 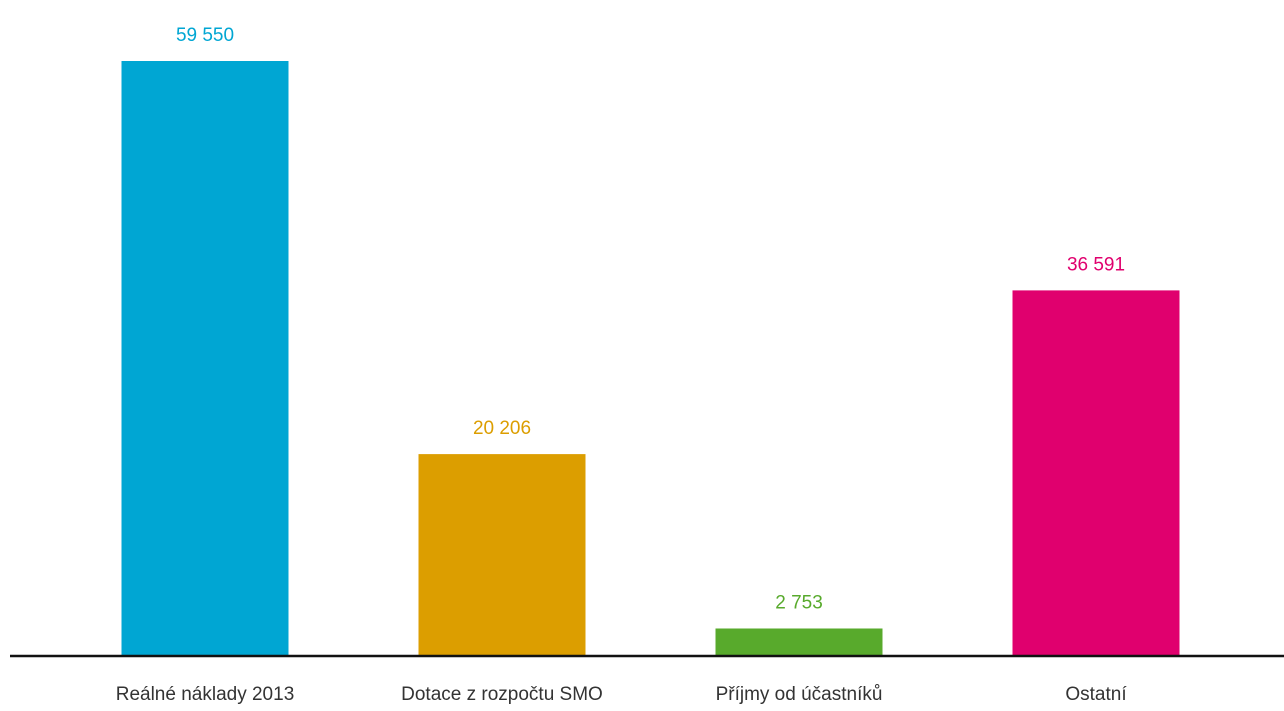 I want to click on category-label-3: Ostatní, so click(x=1096, y=694).